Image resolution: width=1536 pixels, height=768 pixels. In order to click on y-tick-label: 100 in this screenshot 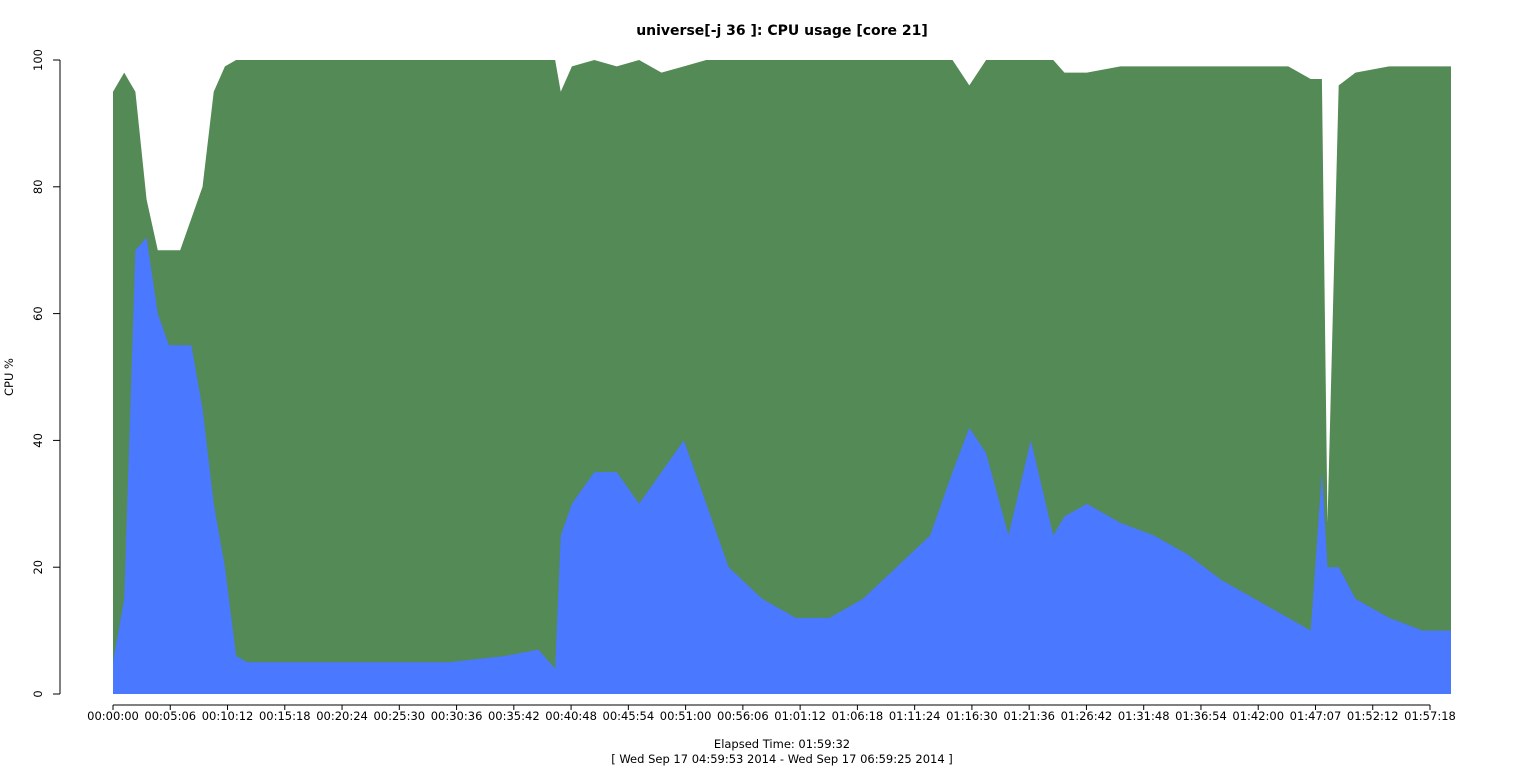, I will do `click(38, 60)`.